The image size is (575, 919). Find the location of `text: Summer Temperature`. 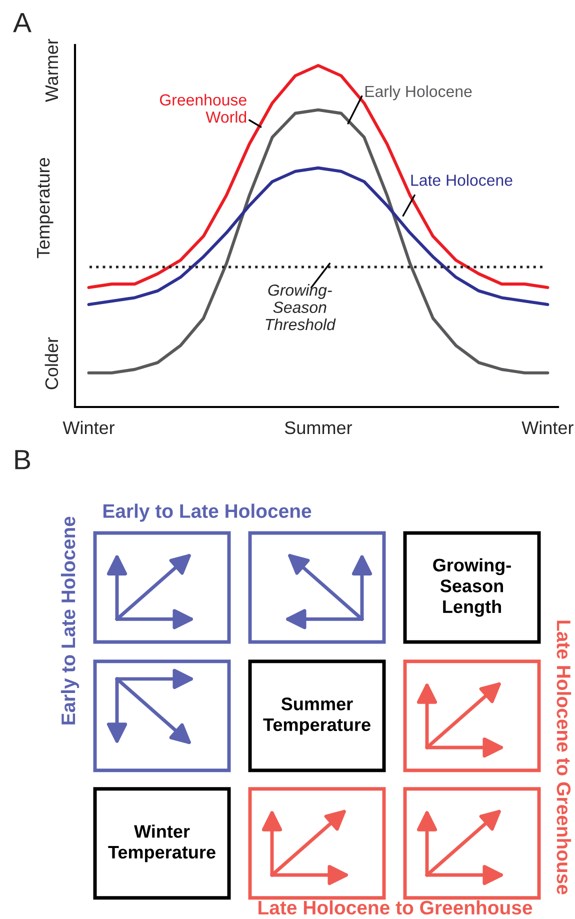

text: Summer Temperature is located at coordinates (316, 716).